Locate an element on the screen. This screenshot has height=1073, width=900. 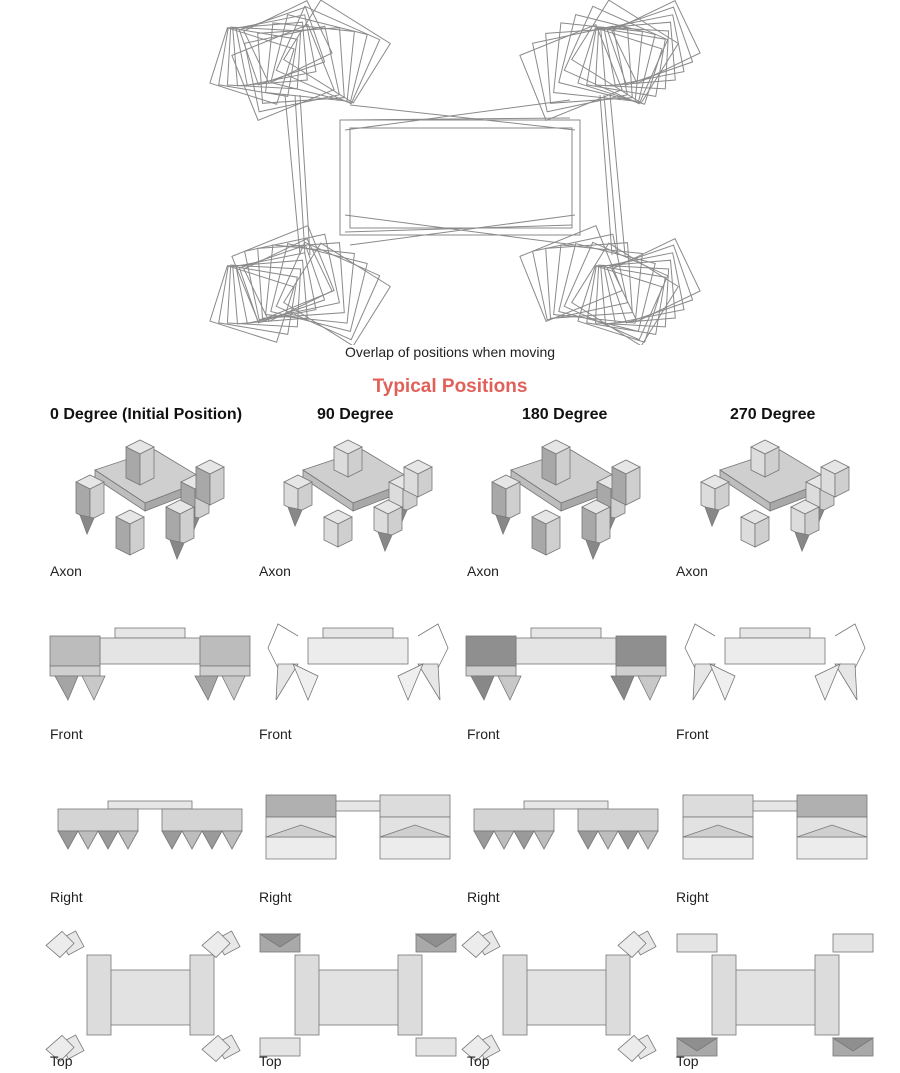
label-front-270: Front is located at coordinates (692, 734).